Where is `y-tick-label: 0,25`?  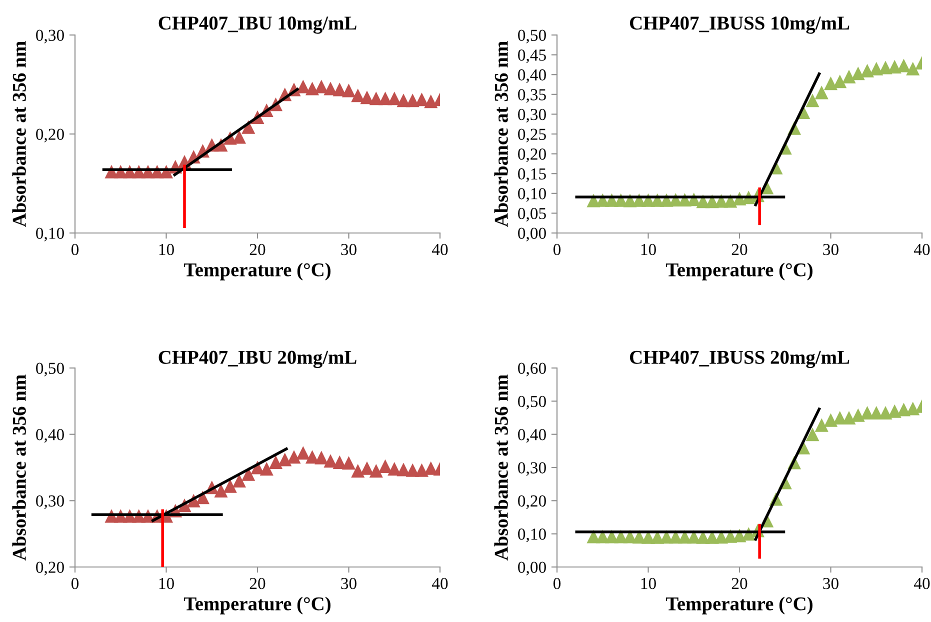 y-tick-label: 0,25 is located at coordinates (532, 135).